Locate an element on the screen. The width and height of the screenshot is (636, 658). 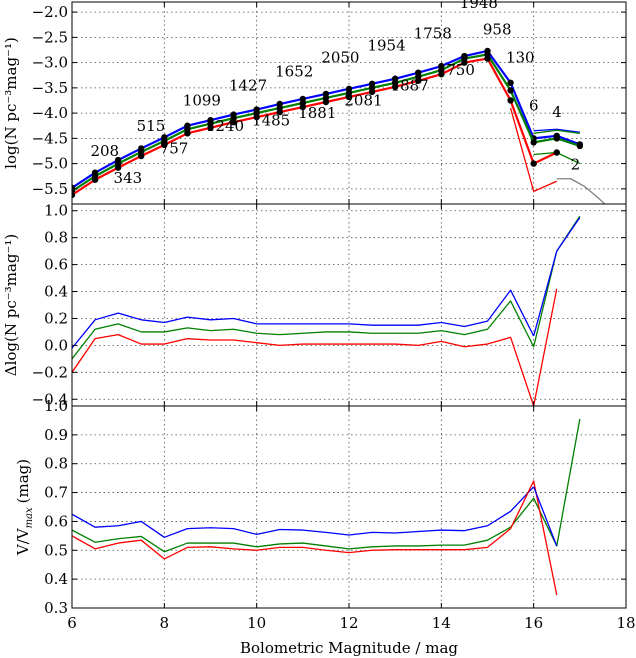
x-tick-label: 14 is located at coordinates (441, 623).